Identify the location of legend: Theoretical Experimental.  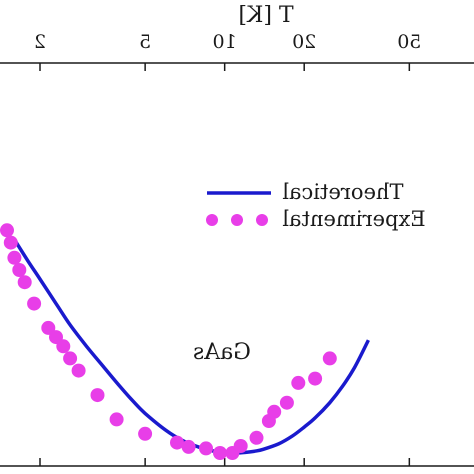
(316, 205).